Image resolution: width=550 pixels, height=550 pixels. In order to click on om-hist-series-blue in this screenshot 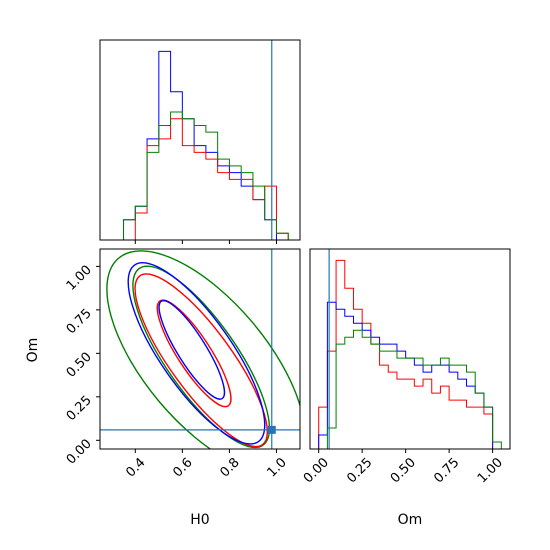, I will do `click(410, 375)`.